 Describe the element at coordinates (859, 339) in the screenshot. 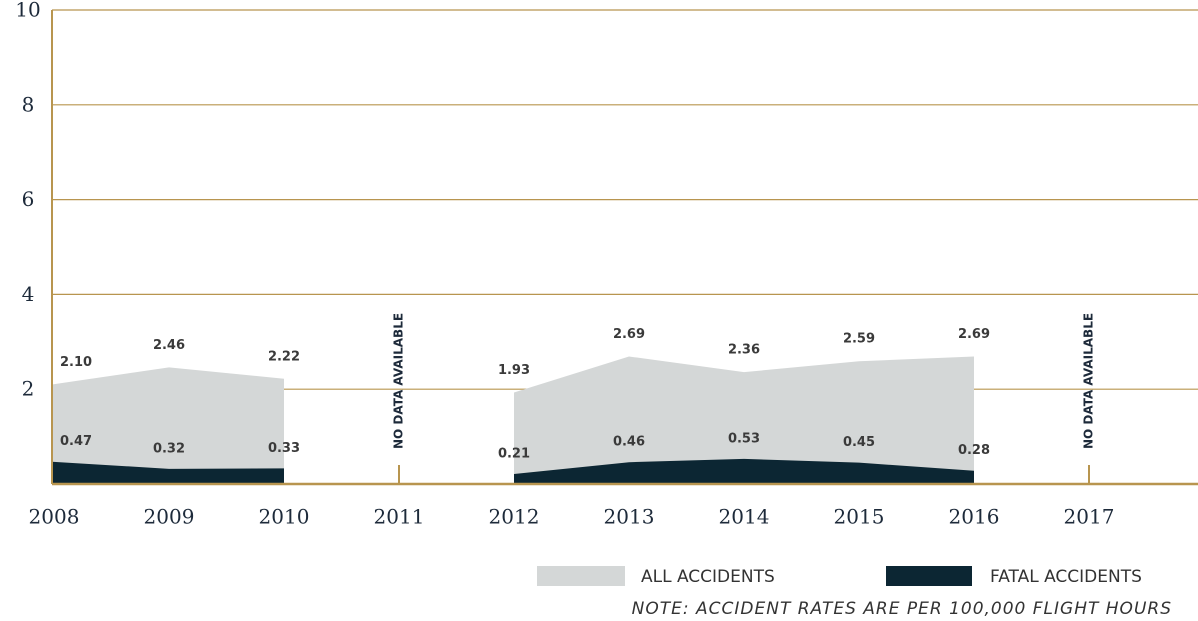

I see `data-label: 2.59` at that location.